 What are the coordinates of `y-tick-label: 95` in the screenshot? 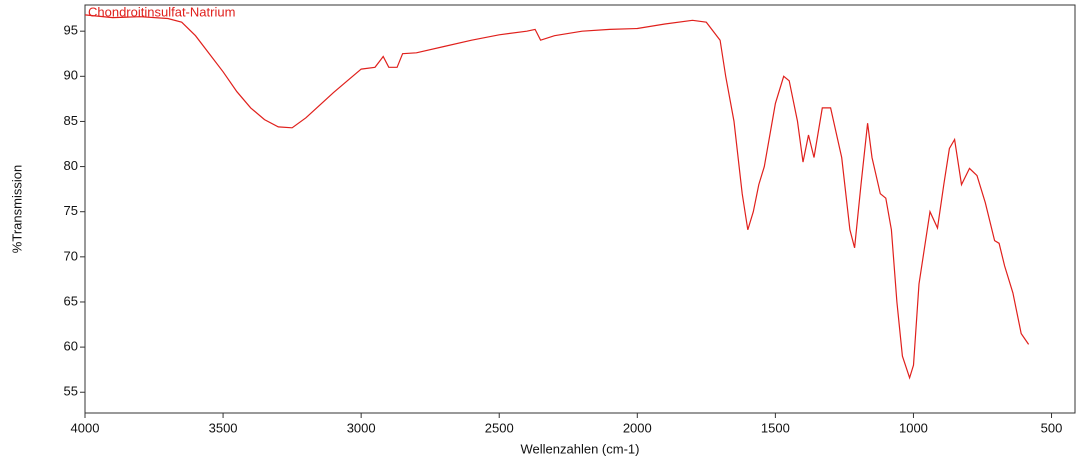 It's located at (71, 30).